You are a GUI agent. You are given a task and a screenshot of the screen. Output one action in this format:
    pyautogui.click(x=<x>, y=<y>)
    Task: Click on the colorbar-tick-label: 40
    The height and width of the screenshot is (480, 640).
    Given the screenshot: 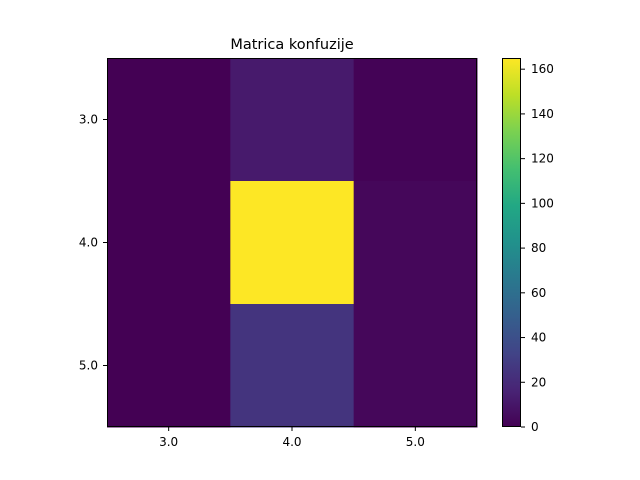 What is the action you would take?
    pyautogui.click(x=538, y=338)
    